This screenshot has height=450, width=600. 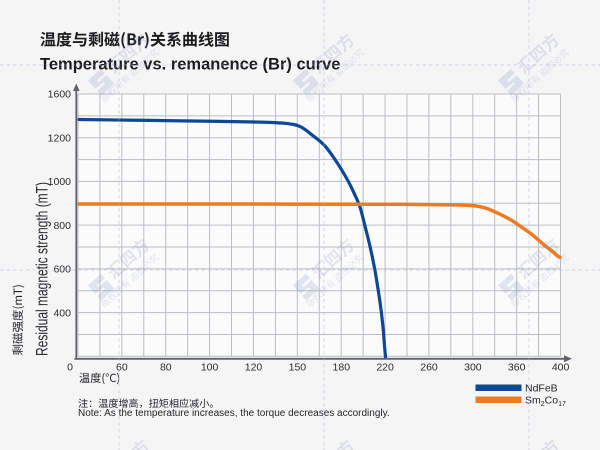 What do you see at coordinates (210, 368) in the screenshot?
I see `svg-text: 100` at bounding box center [210, 368].